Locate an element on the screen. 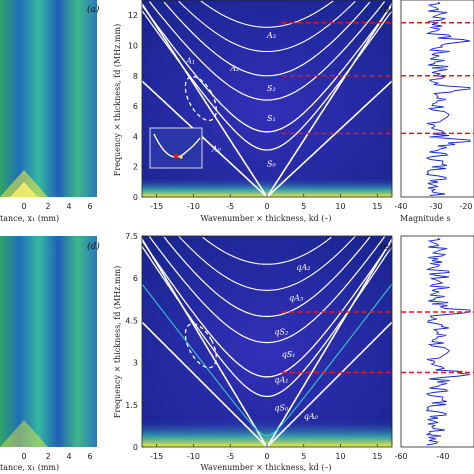  tick-label: -20 is located at coordinates (465, 206).